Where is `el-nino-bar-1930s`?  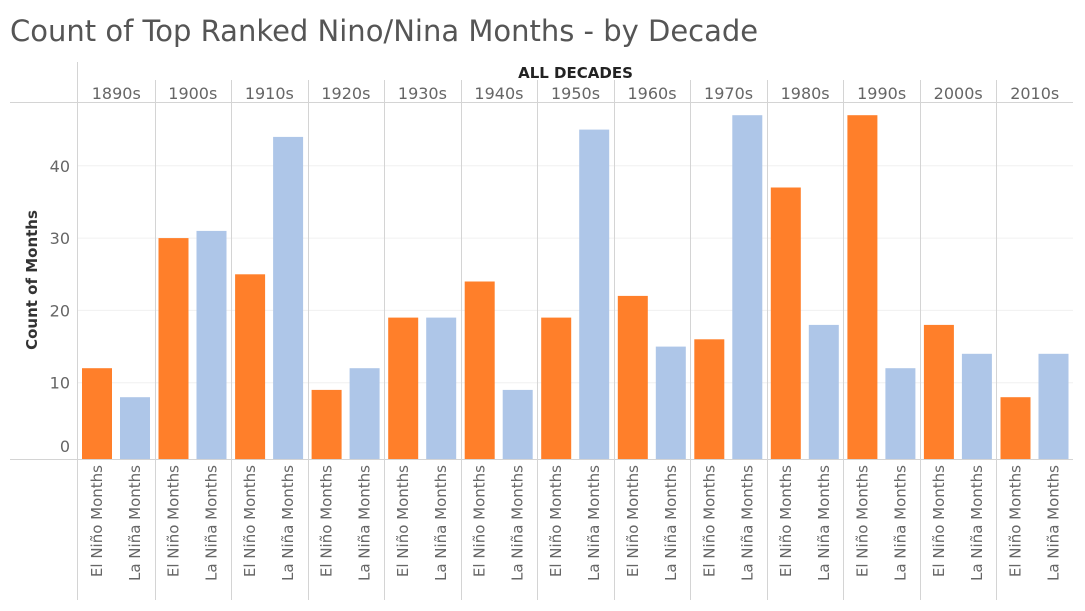 el-nino-bar-1930s is located at coordinates (403, 388).